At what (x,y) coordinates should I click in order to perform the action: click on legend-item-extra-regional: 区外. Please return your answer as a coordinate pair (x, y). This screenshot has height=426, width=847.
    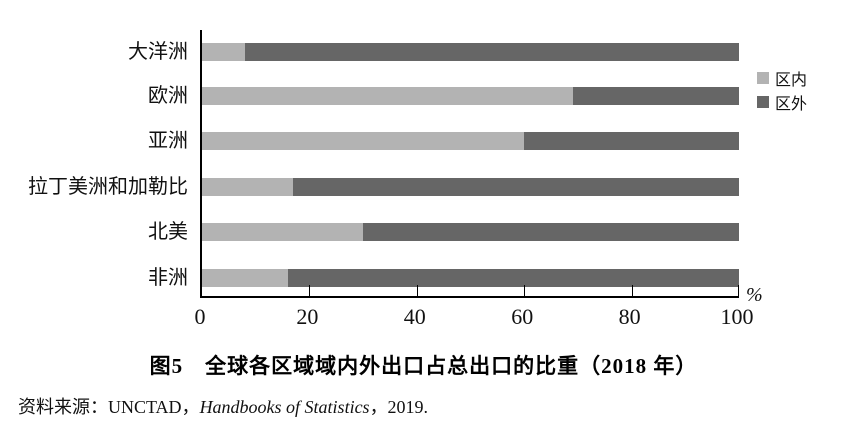
    Looking at the image, I should click on (782, 102).